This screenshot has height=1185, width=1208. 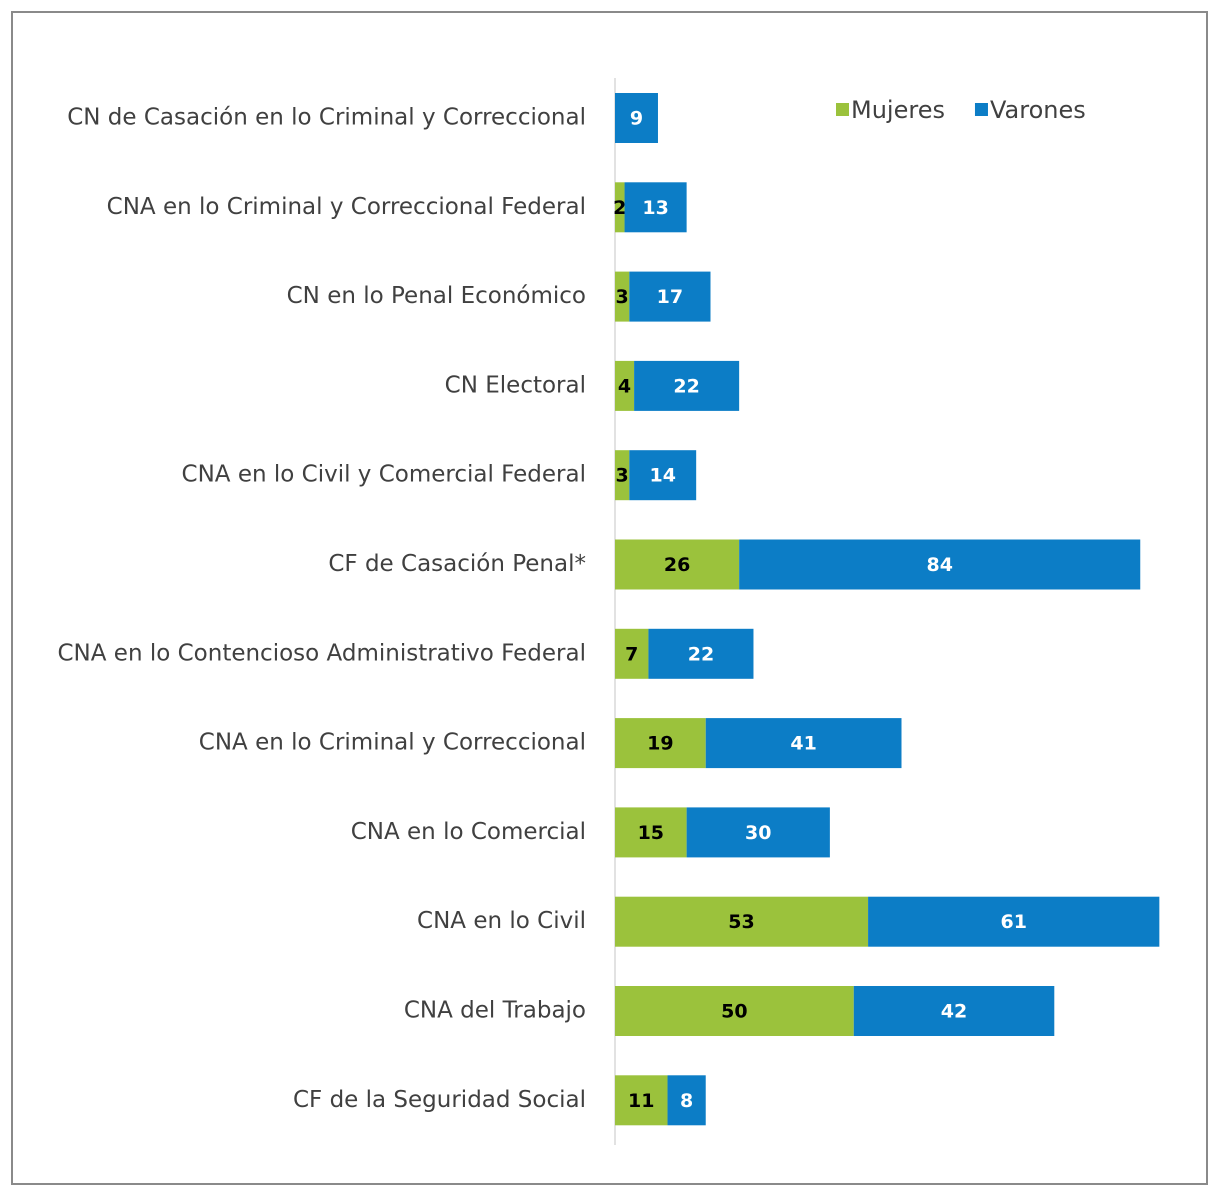 I want to click on data-label: 53, so click(x=741, y=922).